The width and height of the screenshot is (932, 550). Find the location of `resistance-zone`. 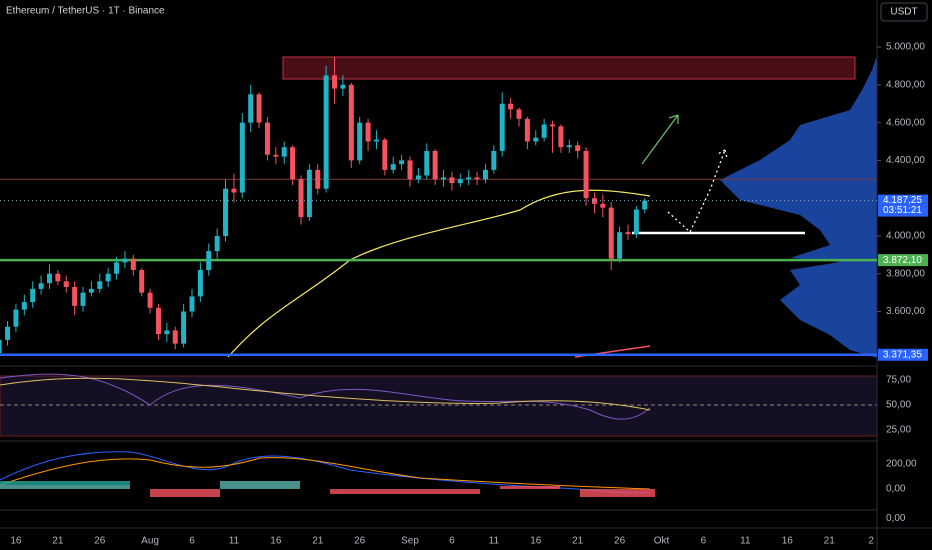

resistance-zone is located at coordinates (569, 68).